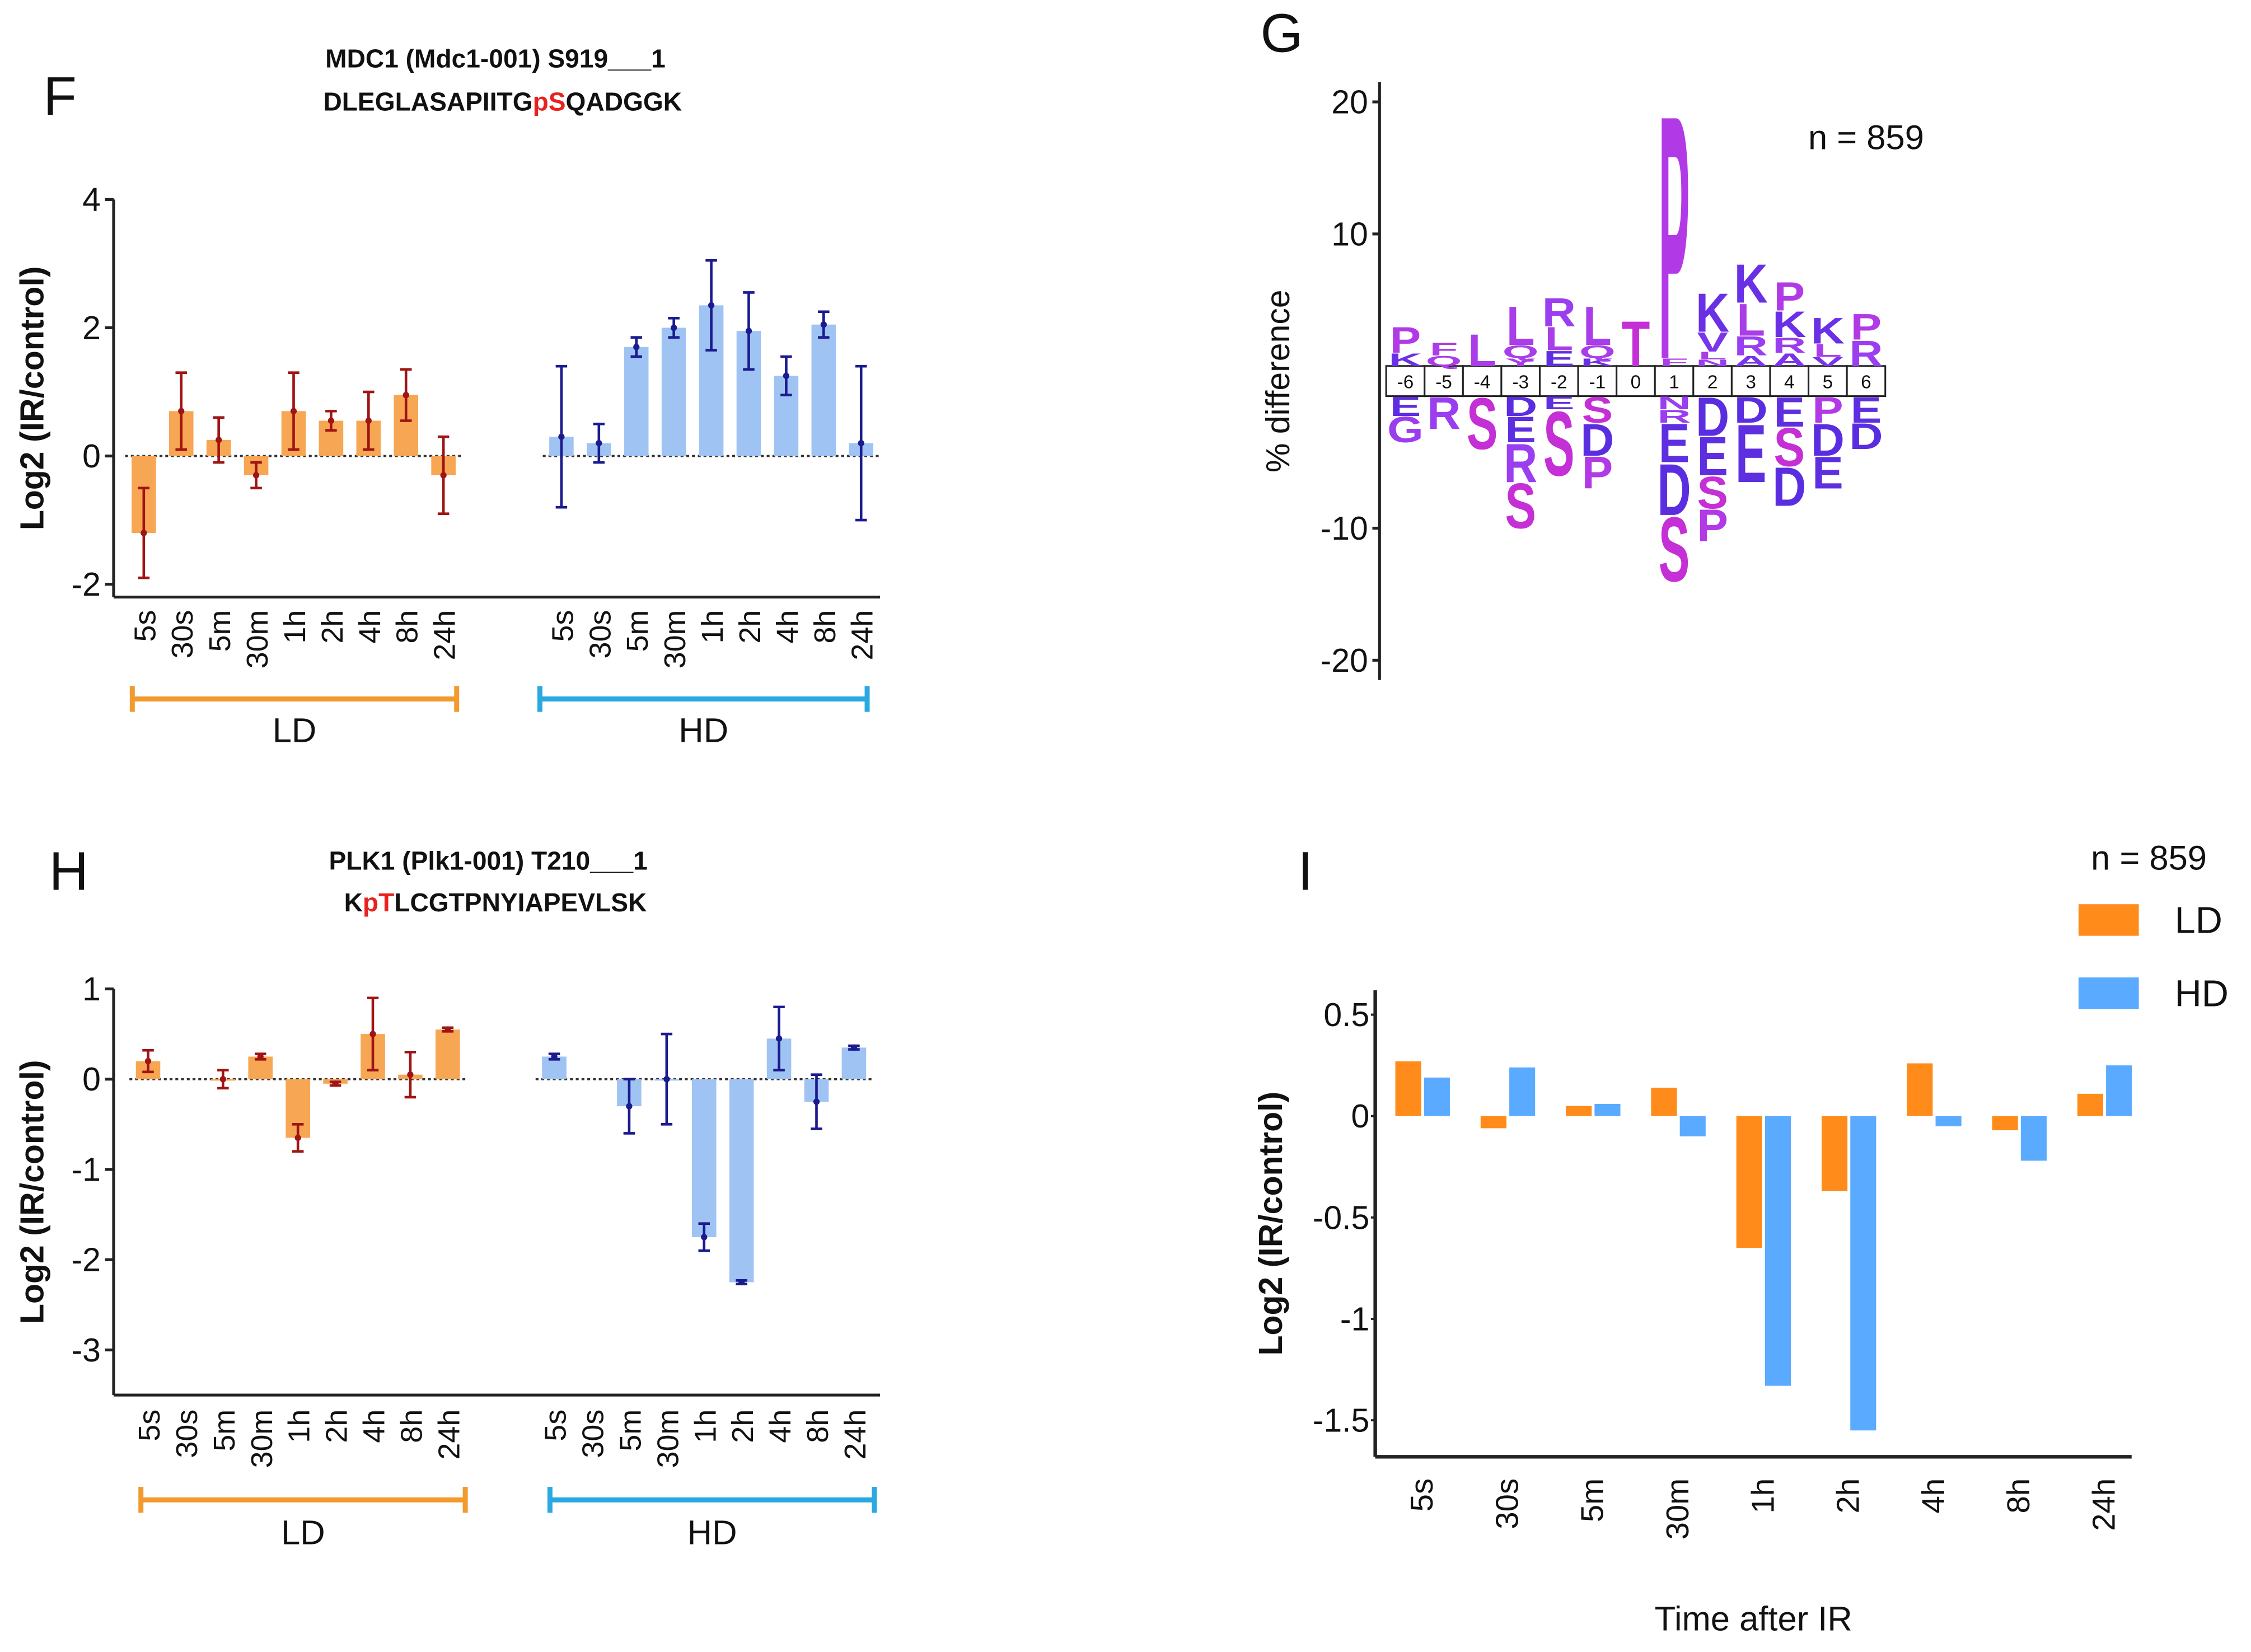 This screenshot has width=2251, height=1652. What do you see at coordinates (60, 96) in the screenshot?
I see `panel-letter: F` at bounding box center [60, 96].